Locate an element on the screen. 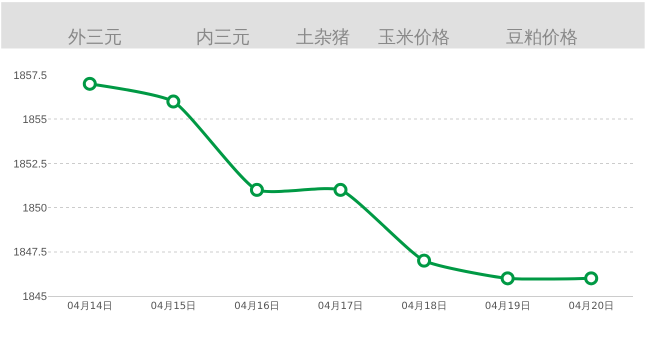 This screenshot has width=653, height=341. y-tick-label: 1847.5 is located at coordinates (30, 252).